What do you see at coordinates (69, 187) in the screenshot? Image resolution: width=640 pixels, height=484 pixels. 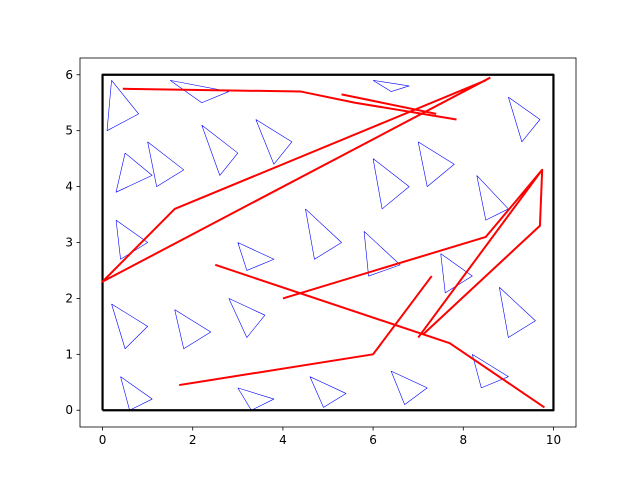 I see `y-tick-label: 4` at bounding box center [69, 187].